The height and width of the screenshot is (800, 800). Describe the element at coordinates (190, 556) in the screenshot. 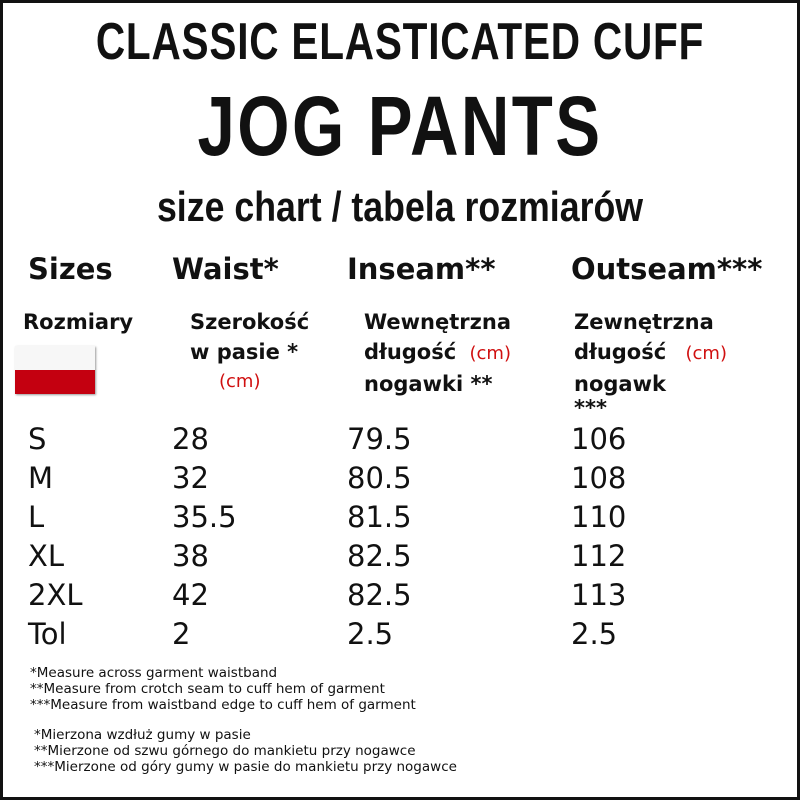

I see `row-4-waist: 38` at that location.